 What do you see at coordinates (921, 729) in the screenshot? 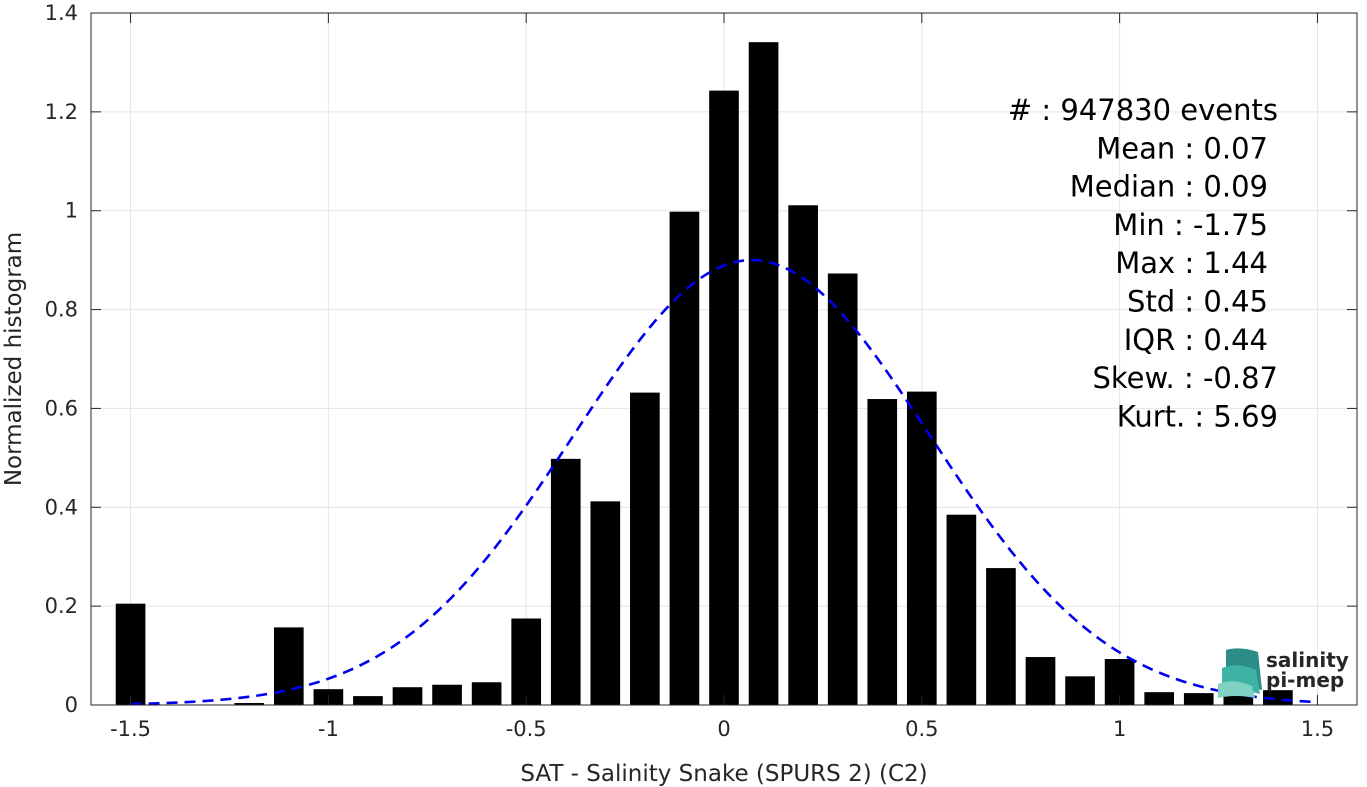
I see `x-tick-label: 0.5` at bounding box center [921, 729].